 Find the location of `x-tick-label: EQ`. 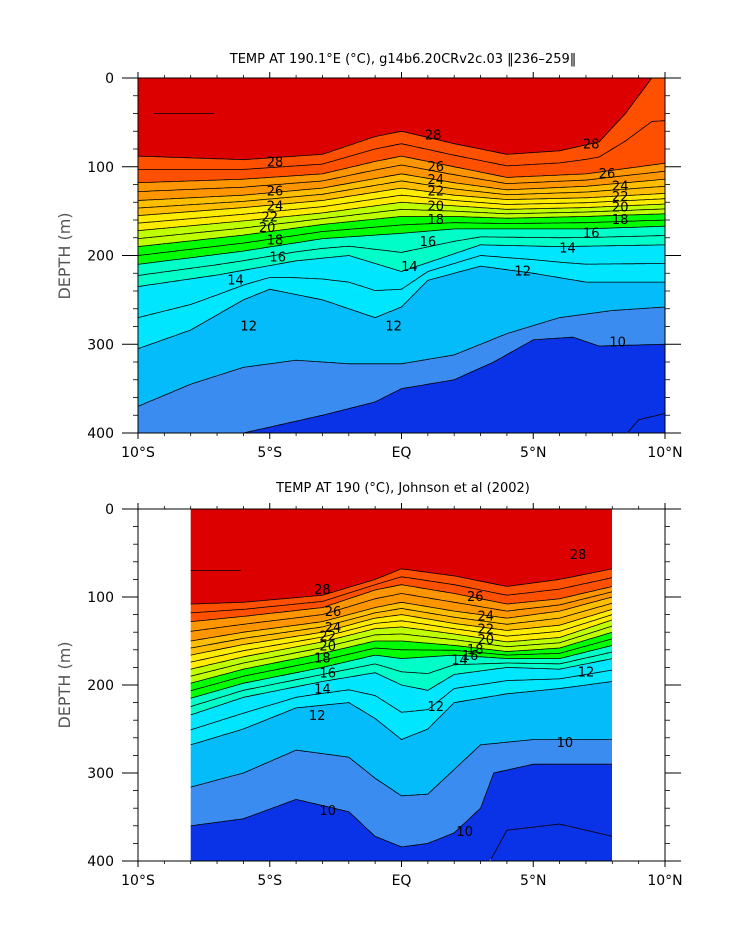

x-tick-label: EQ is located at coordinates (402, 881).